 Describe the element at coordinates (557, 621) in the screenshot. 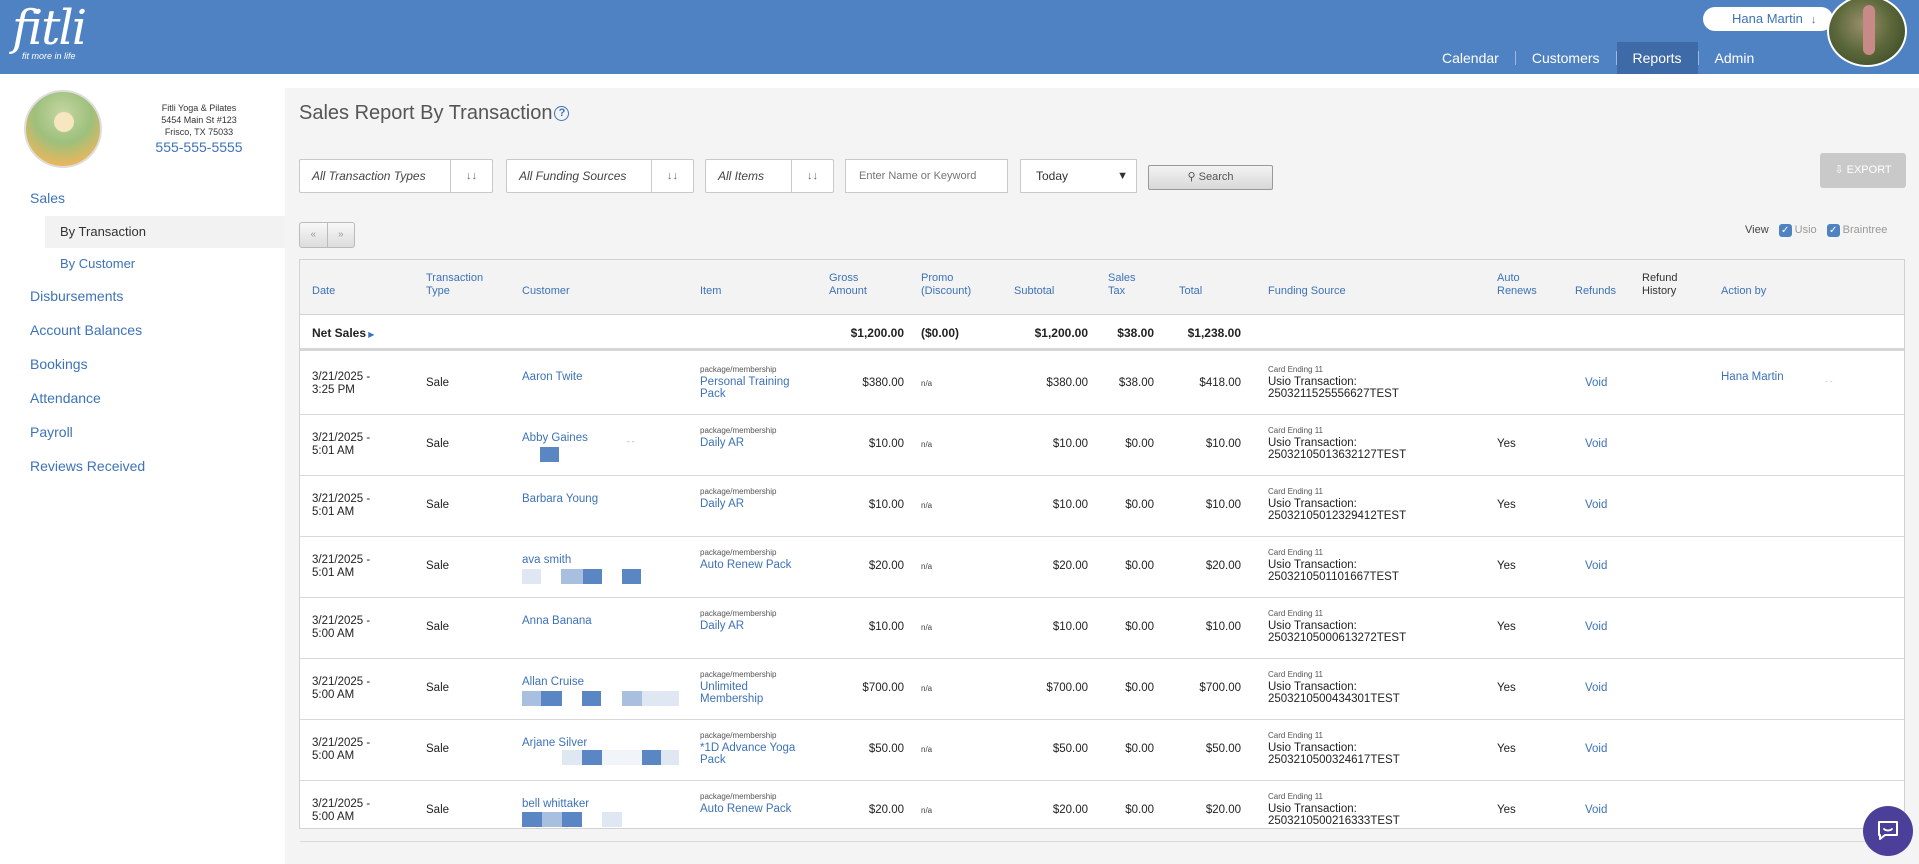

I see `customer-link: Anna Banana` at that location.